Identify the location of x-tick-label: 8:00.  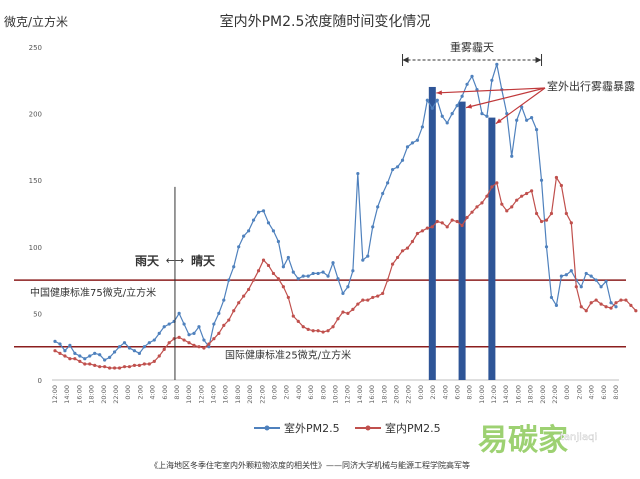
(616, 392).